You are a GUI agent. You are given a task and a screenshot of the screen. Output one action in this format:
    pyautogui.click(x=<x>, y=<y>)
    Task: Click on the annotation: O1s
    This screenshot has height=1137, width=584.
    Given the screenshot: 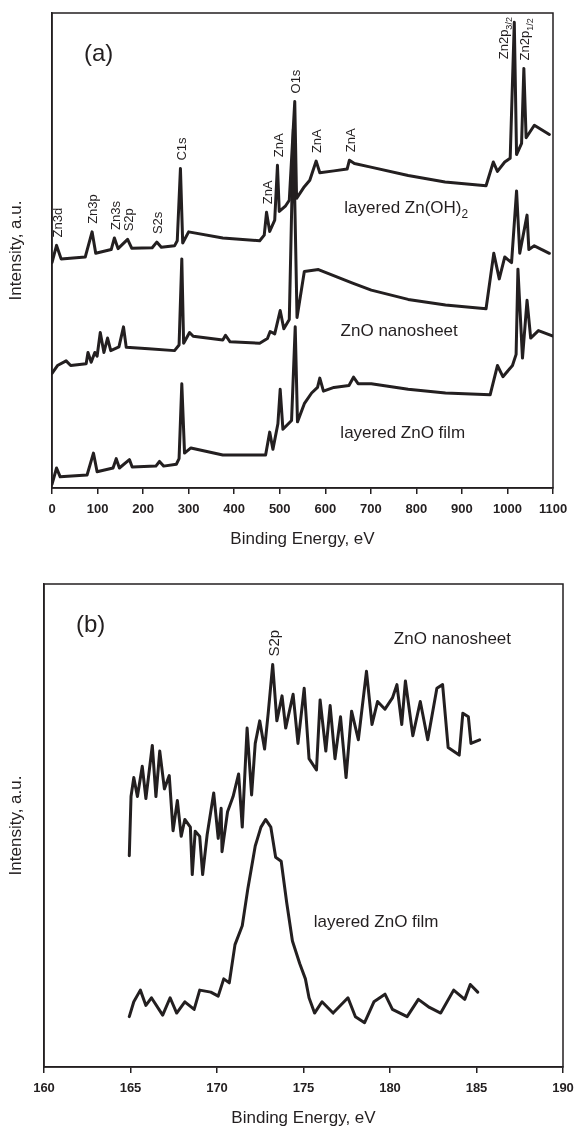 What is the action you would take?
    pyautogui.click(x=295, y=81)
    